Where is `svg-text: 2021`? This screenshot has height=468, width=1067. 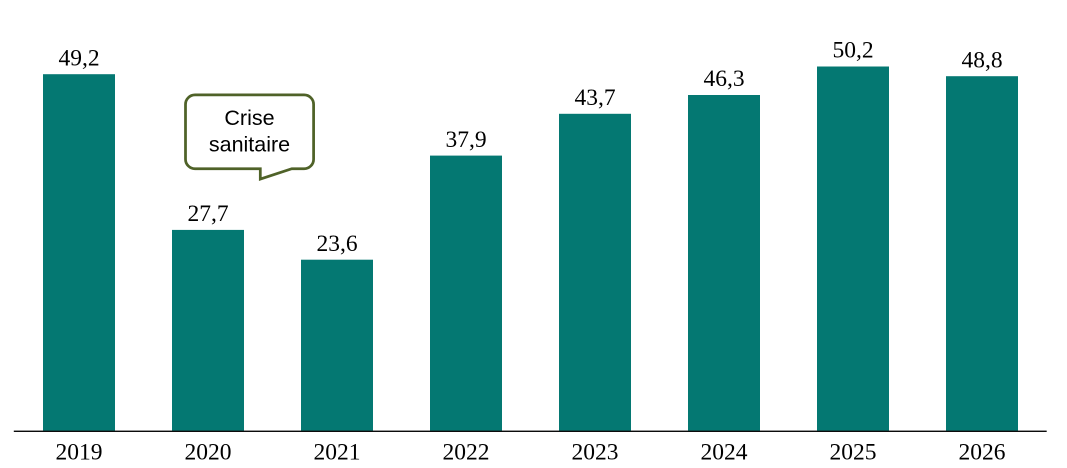 svg-text: 2021 is located at coordinates (337, 453).